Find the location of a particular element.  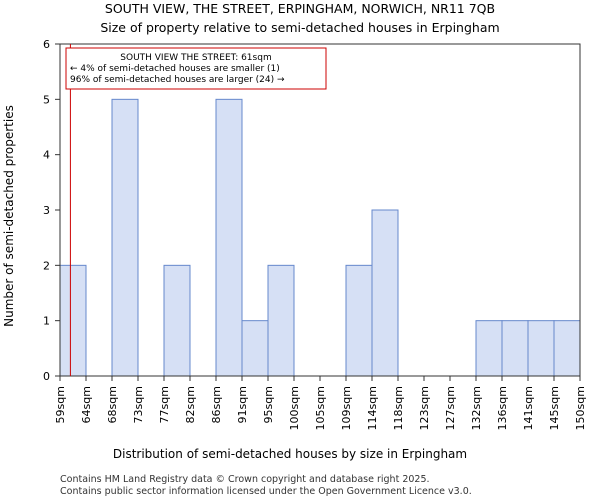

x-tick-label: 136sqm is located at coordinates (502, 408).